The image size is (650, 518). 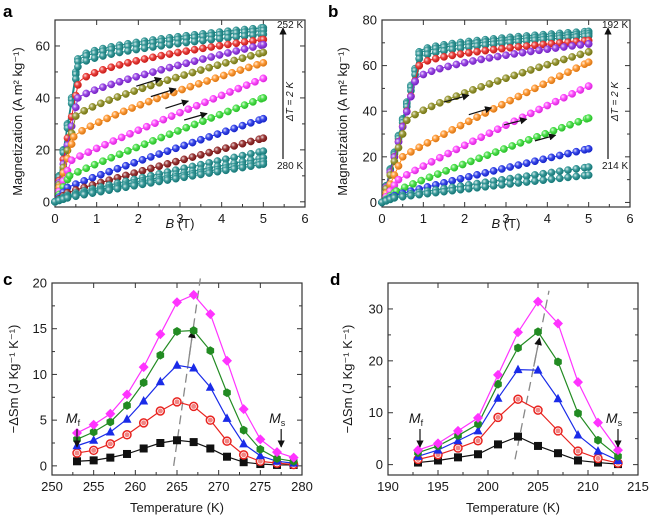 I want to click on x-axis-label: Temperature (K), so click(x=513, y=507).